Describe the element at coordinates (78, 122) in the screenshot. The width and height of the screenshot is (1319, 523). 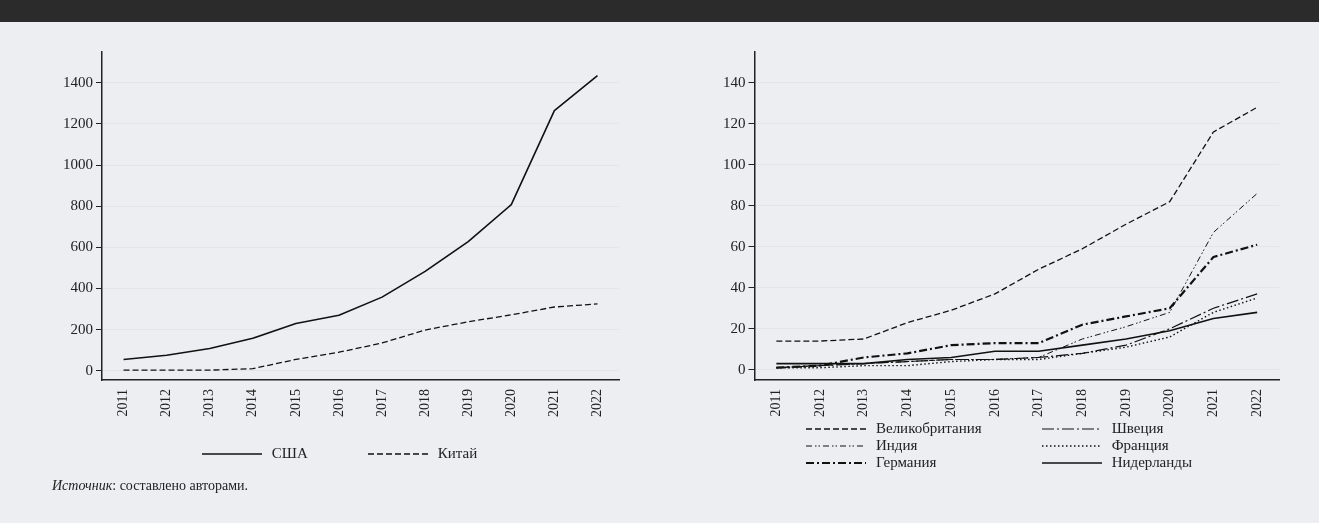
I see `y-tick-label: 1200` at that location.